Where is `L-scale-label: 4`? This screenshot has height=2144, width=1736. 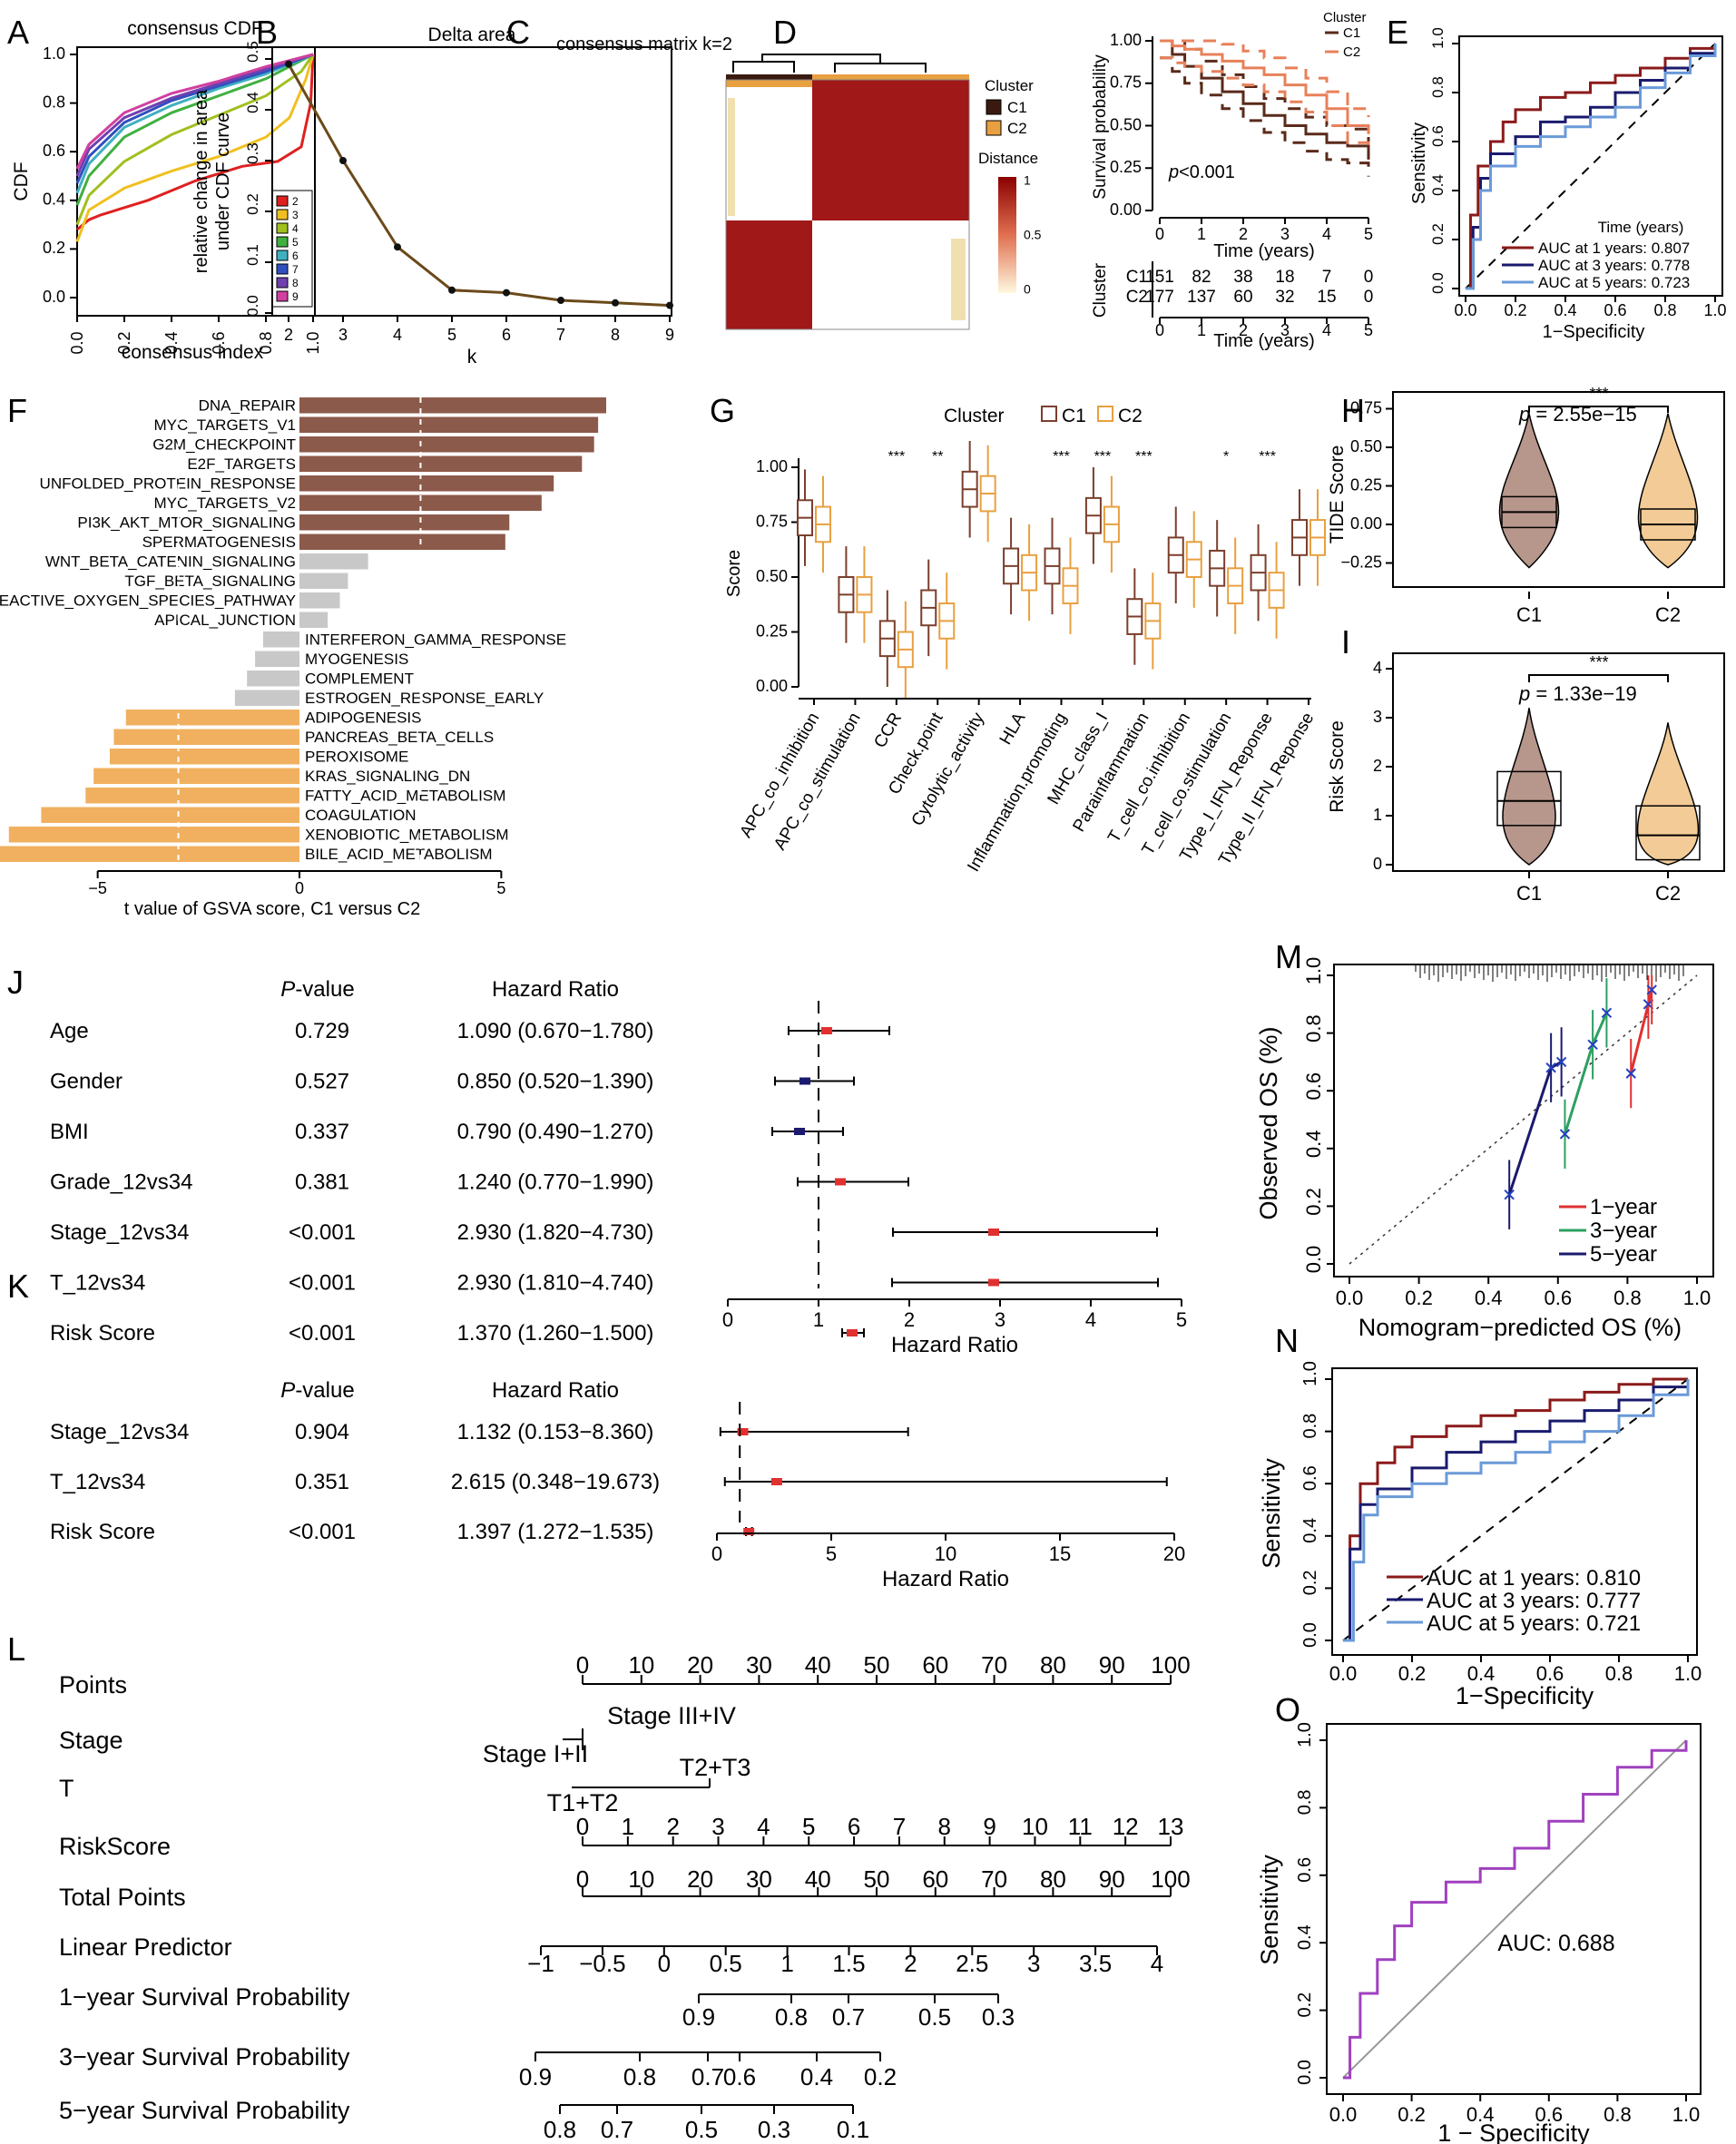
L-scale-label: 4 is located at coordinates (1157, 1963).